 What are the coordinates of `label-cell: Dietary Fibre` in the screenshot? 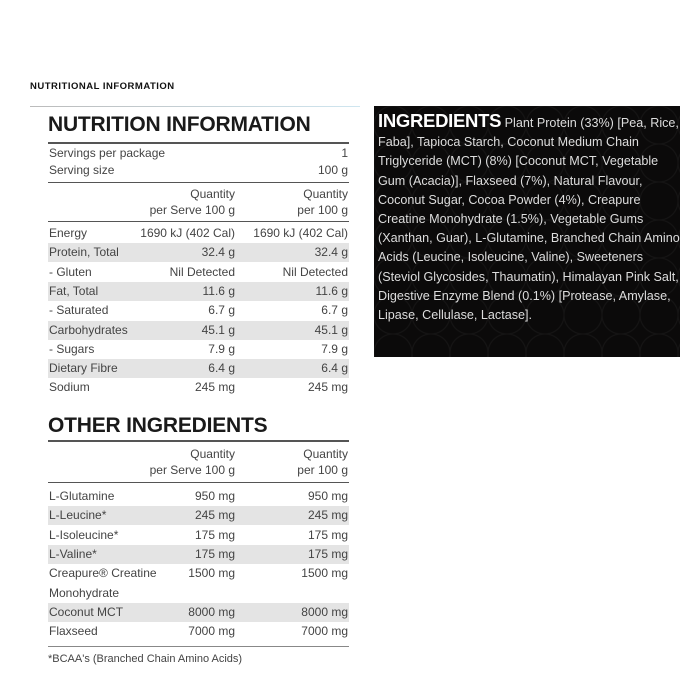 It's located at (83, 368).